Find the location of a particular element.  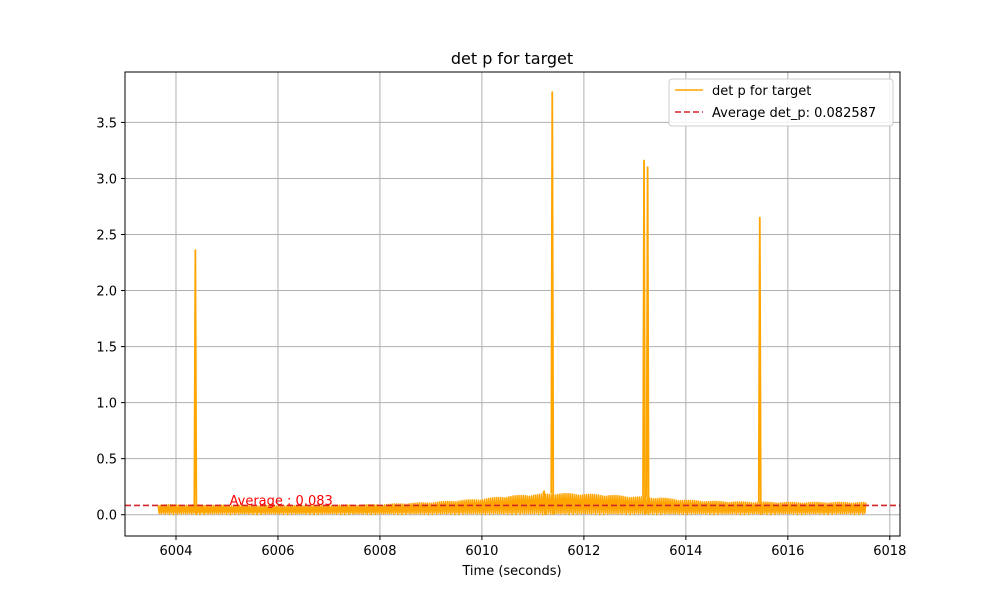

y-tick-label: 1.5 is located at coordinates (106, 348).